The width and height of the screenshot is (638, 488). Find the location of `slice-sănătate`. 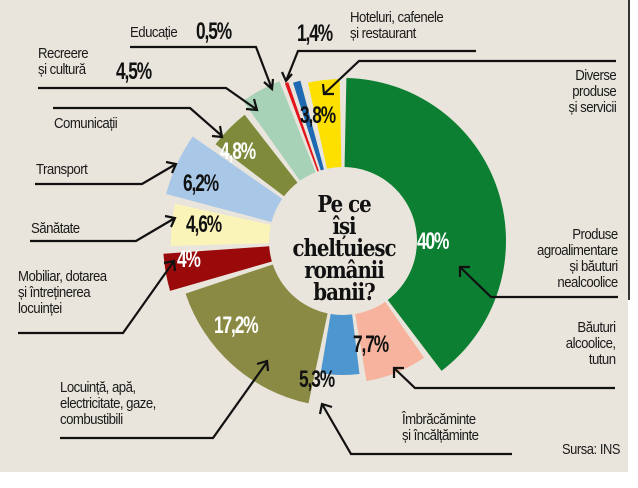

slice-sănătate is located at coordinates (221, 225).